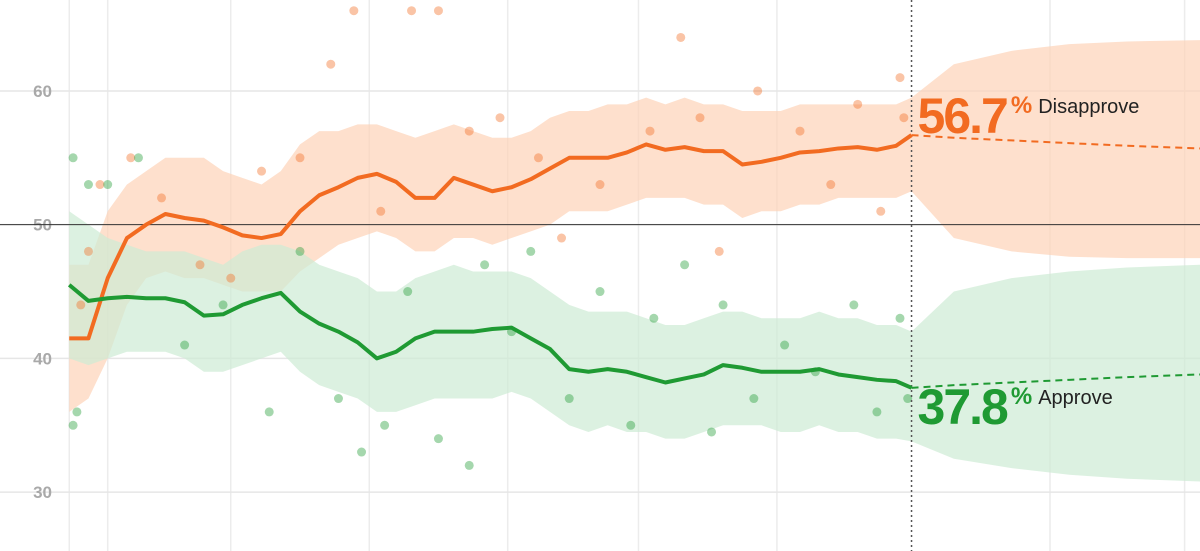 Image resolution: width=1200 pixels, height=551 pixels. What do you see at coordinates (42, 358) in the screenshot?
I see `y-tick-label: 40` at bounding box center [42, 358].